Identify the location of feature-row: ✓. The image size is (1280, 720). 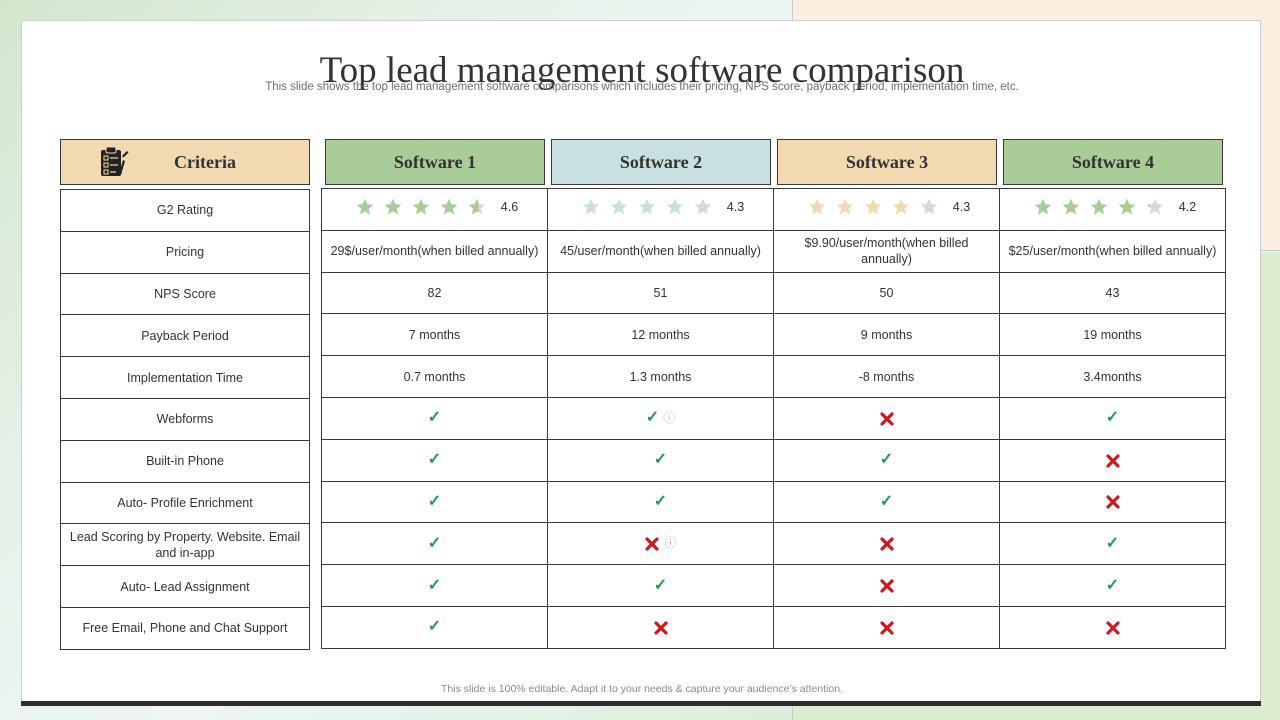
(773, 627).